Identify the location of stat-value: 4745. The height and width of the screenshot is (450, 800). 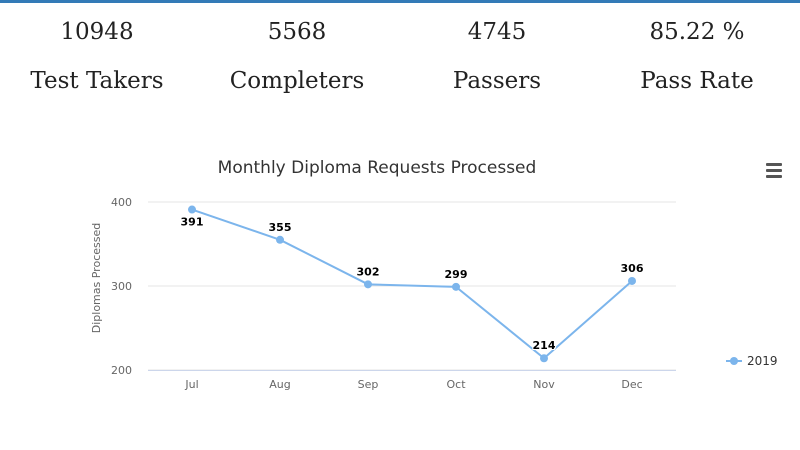
(497, 32).